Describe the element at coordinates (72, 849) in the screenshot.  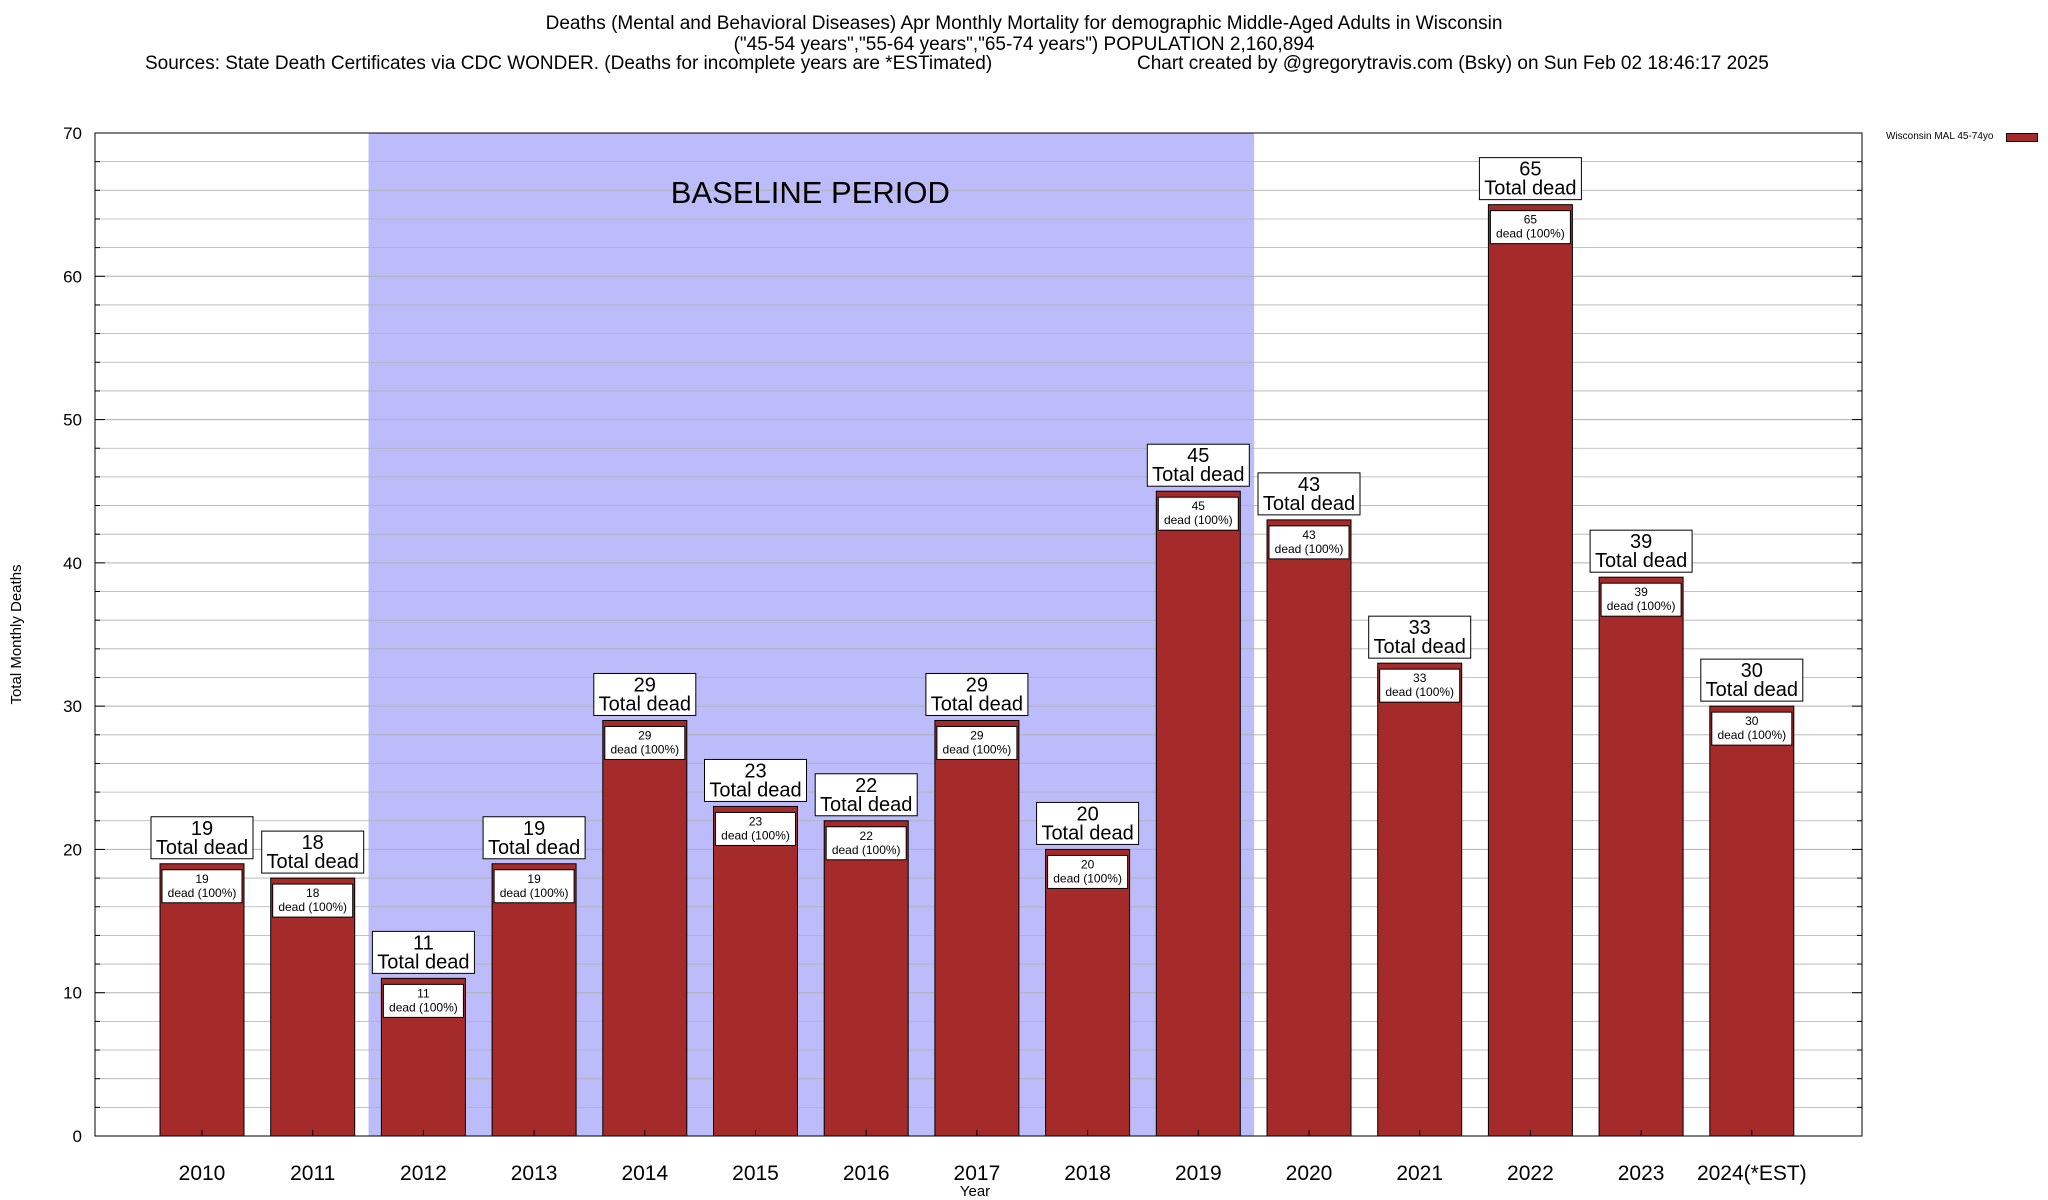
I see `y-tick-label: 20` at that location.